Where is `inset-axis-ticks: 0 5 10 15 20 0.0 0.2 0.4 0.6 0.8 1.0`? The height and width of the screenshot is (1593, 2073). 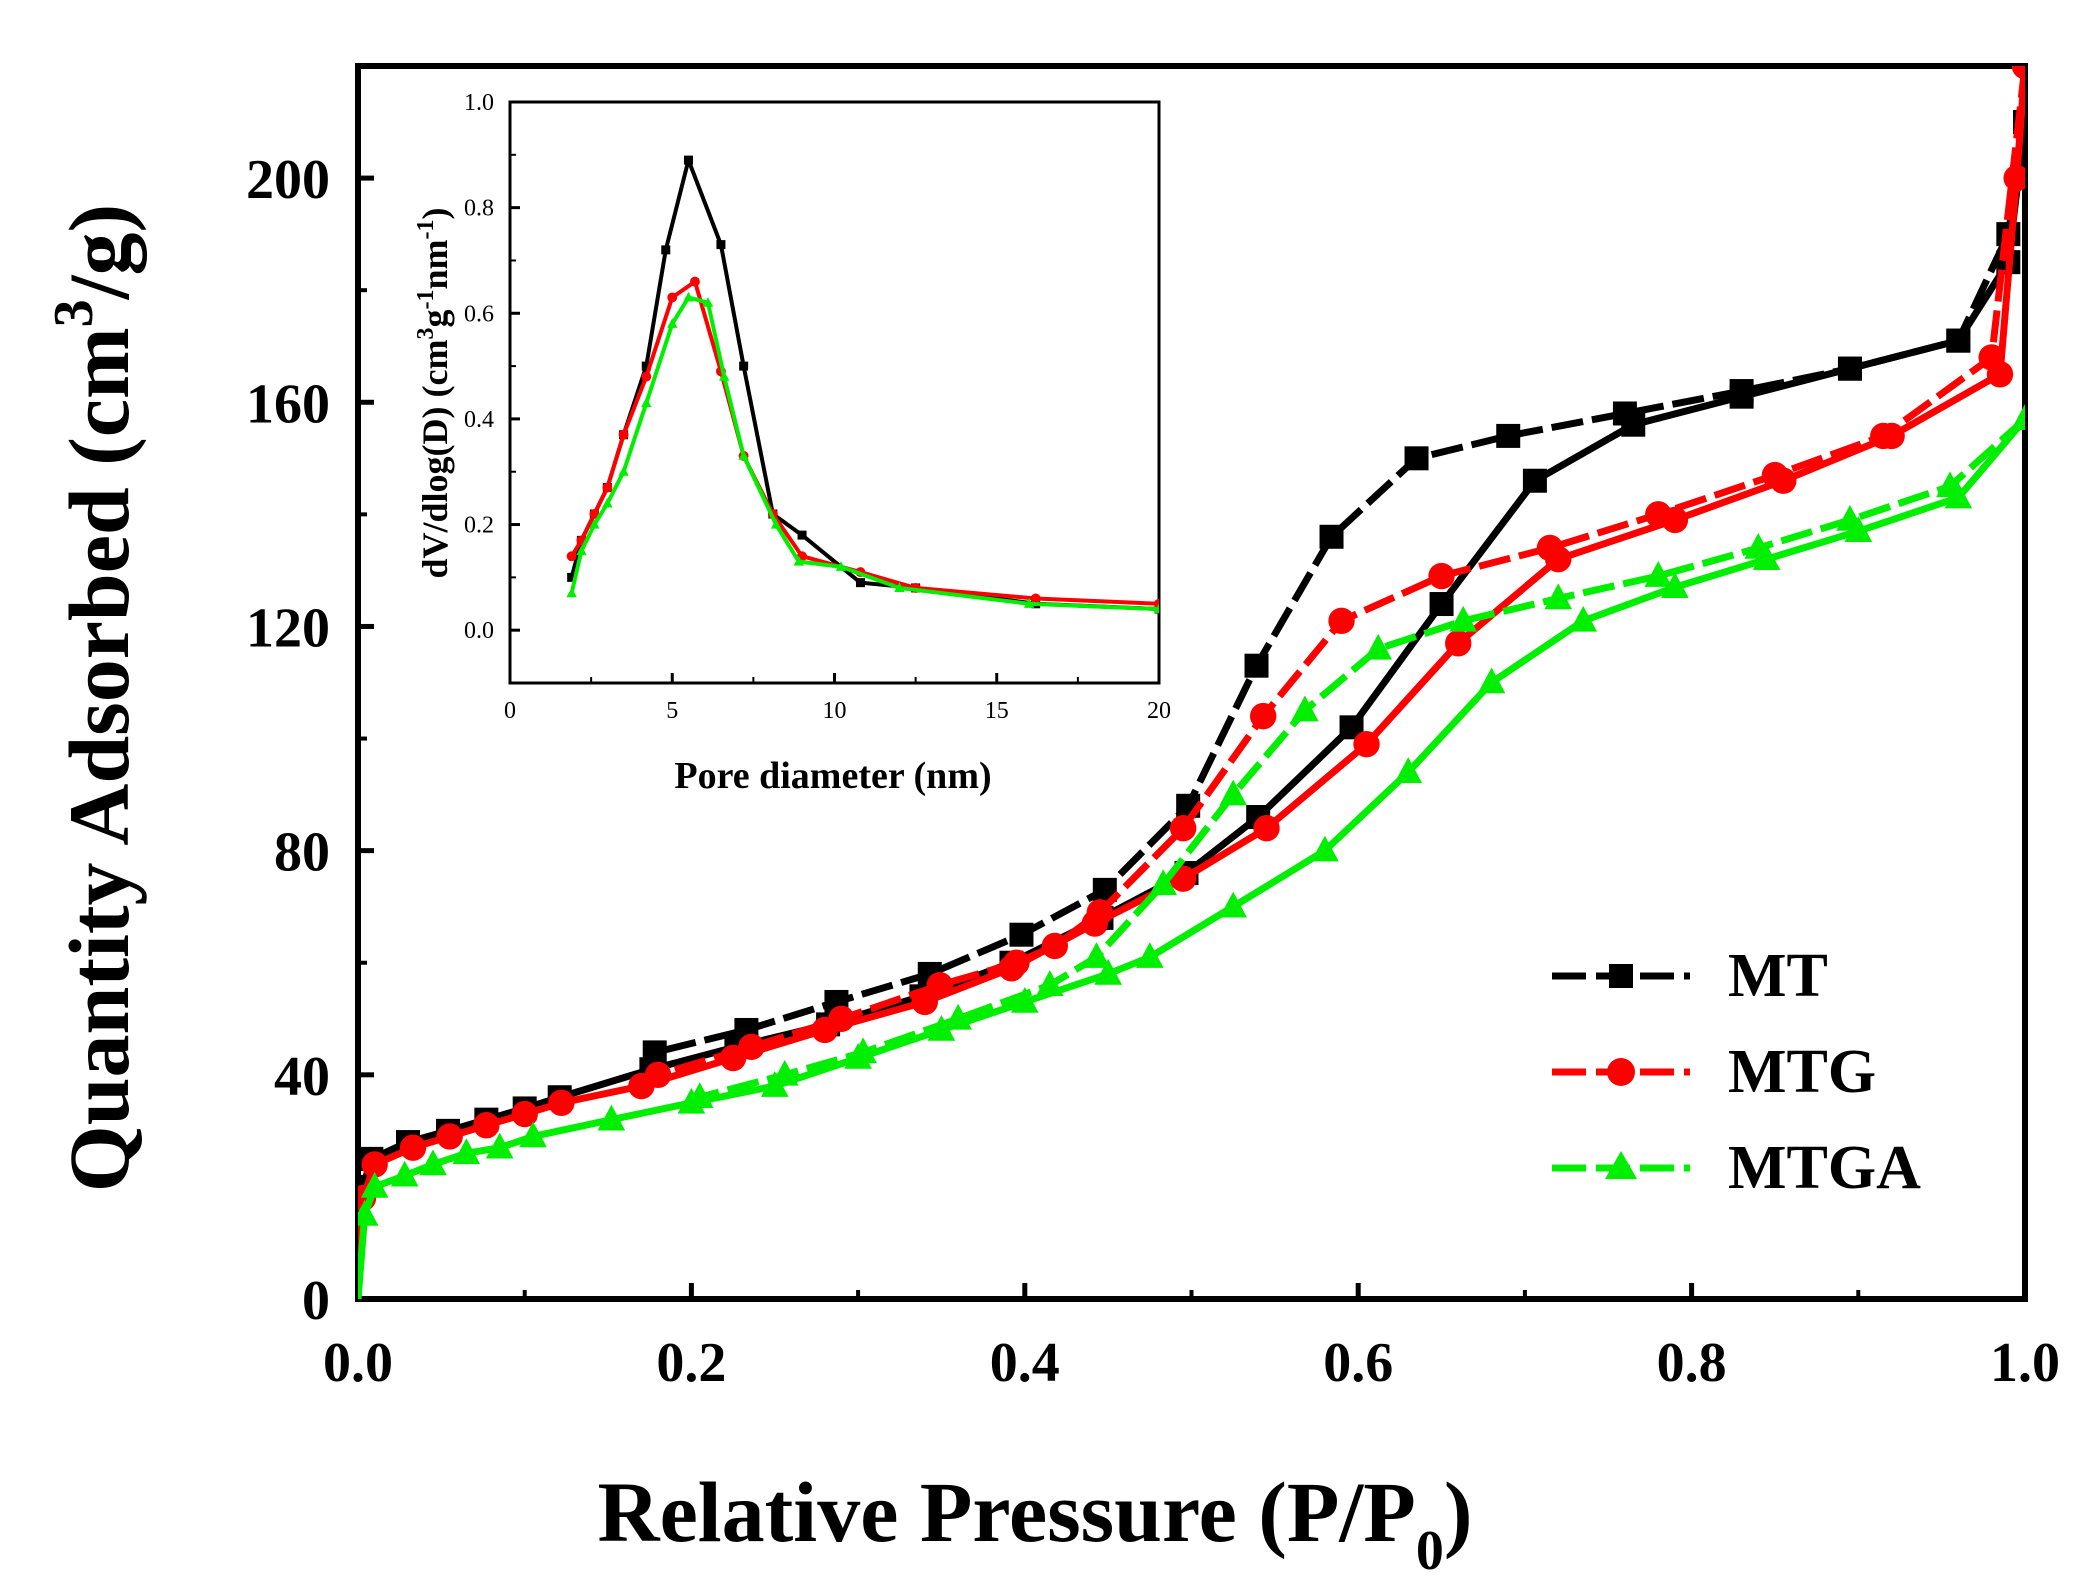
inset-axis-ticks: 0 5 10 15 20 0.0 0.2 0.4 0.6 0.8 1.0 is located at coordinates (817, 407).